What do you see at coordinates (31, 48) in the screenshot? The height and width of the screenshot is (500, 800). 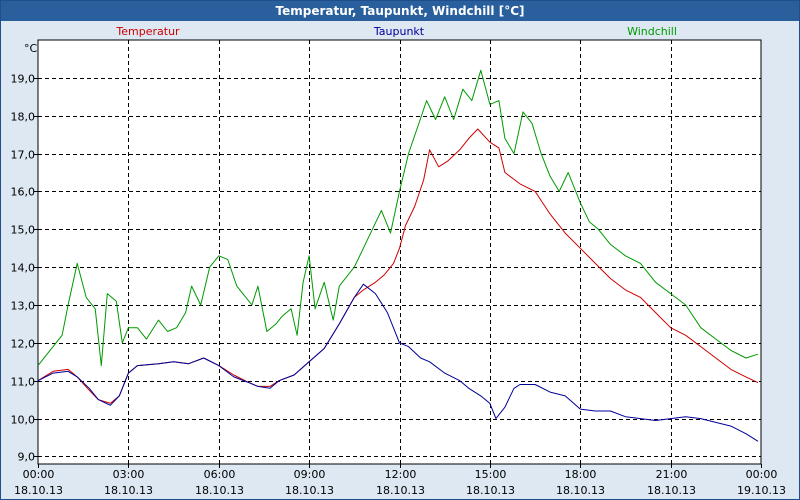 I see `y-axis-unit: °C` at bounding box center [31, 48].